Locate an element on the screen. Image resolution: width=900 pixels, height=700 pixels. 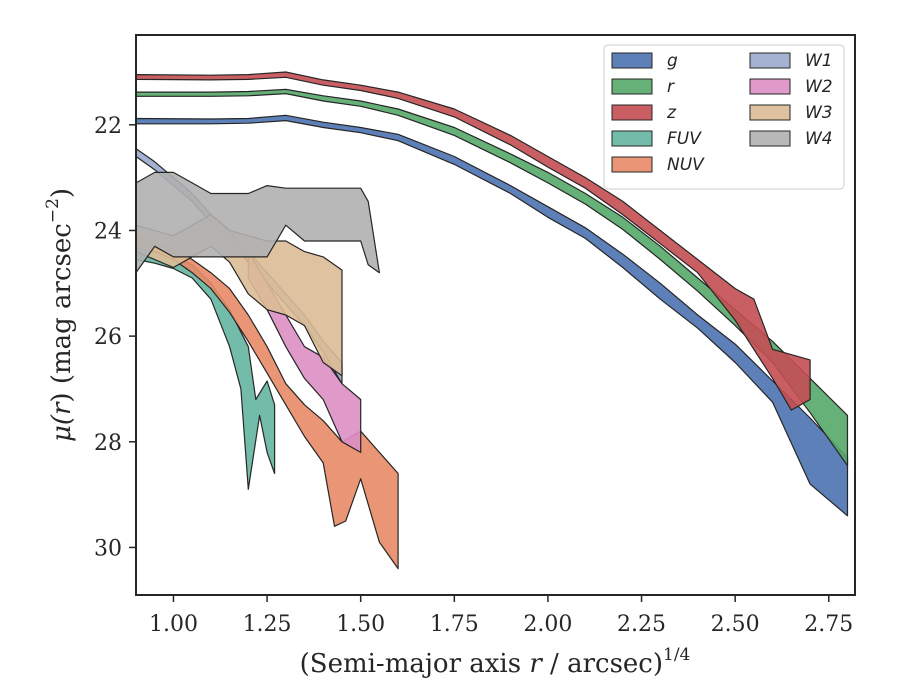
legend-swatch-z is located at coordinates (632, 112).